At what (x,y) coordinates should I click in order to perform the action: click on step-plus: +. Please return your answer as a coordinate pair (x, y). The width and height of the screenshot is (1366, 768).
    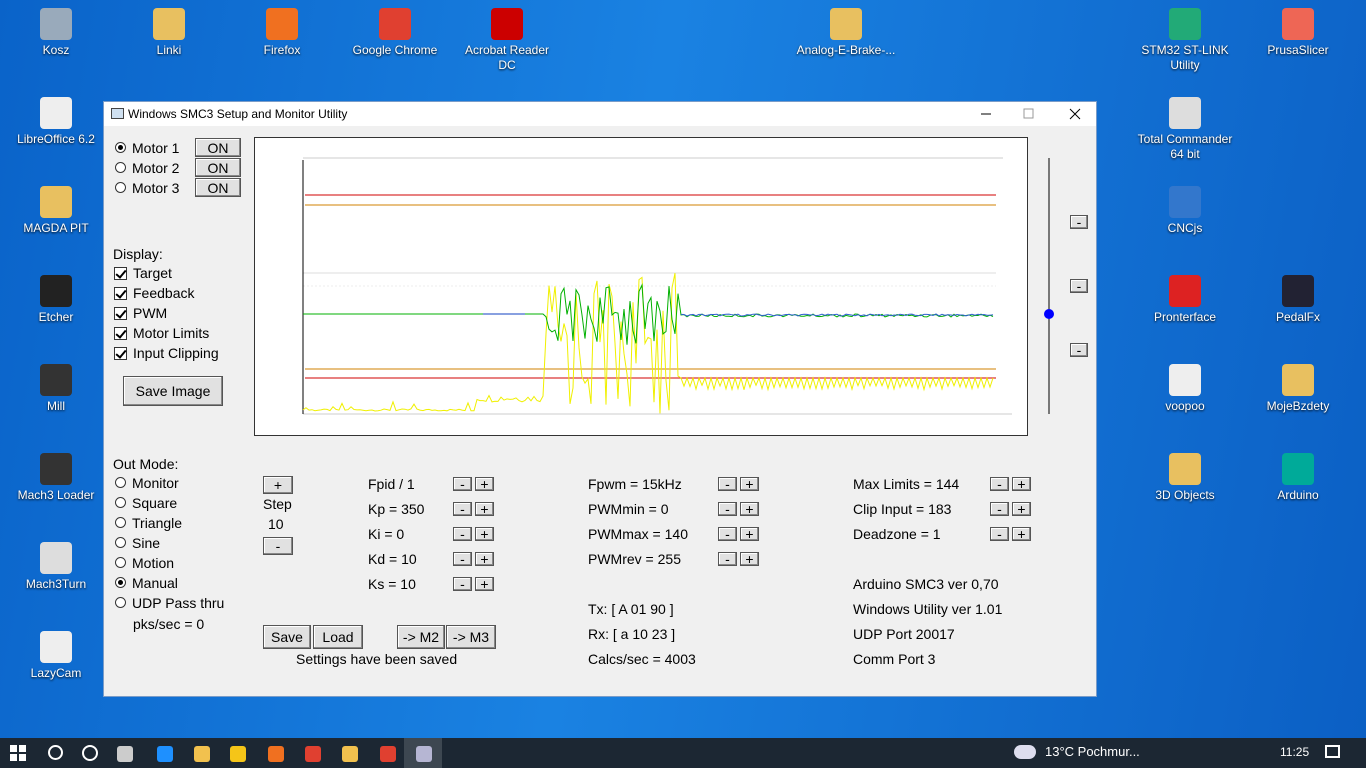
    Looking at the image, I should click on (278, 485).